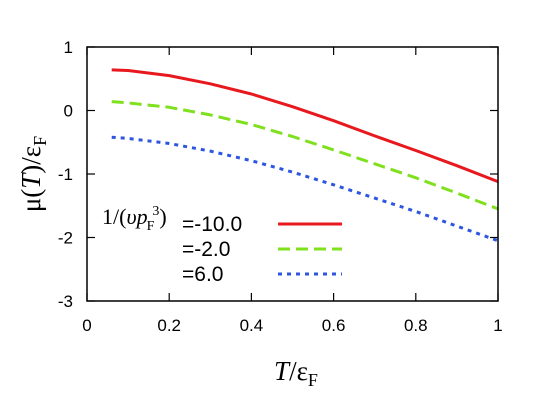  What do you see at coordinates (86, 325) in the screenshot?
I see `x-tick-label: 0` at bounding box center [86, 325].